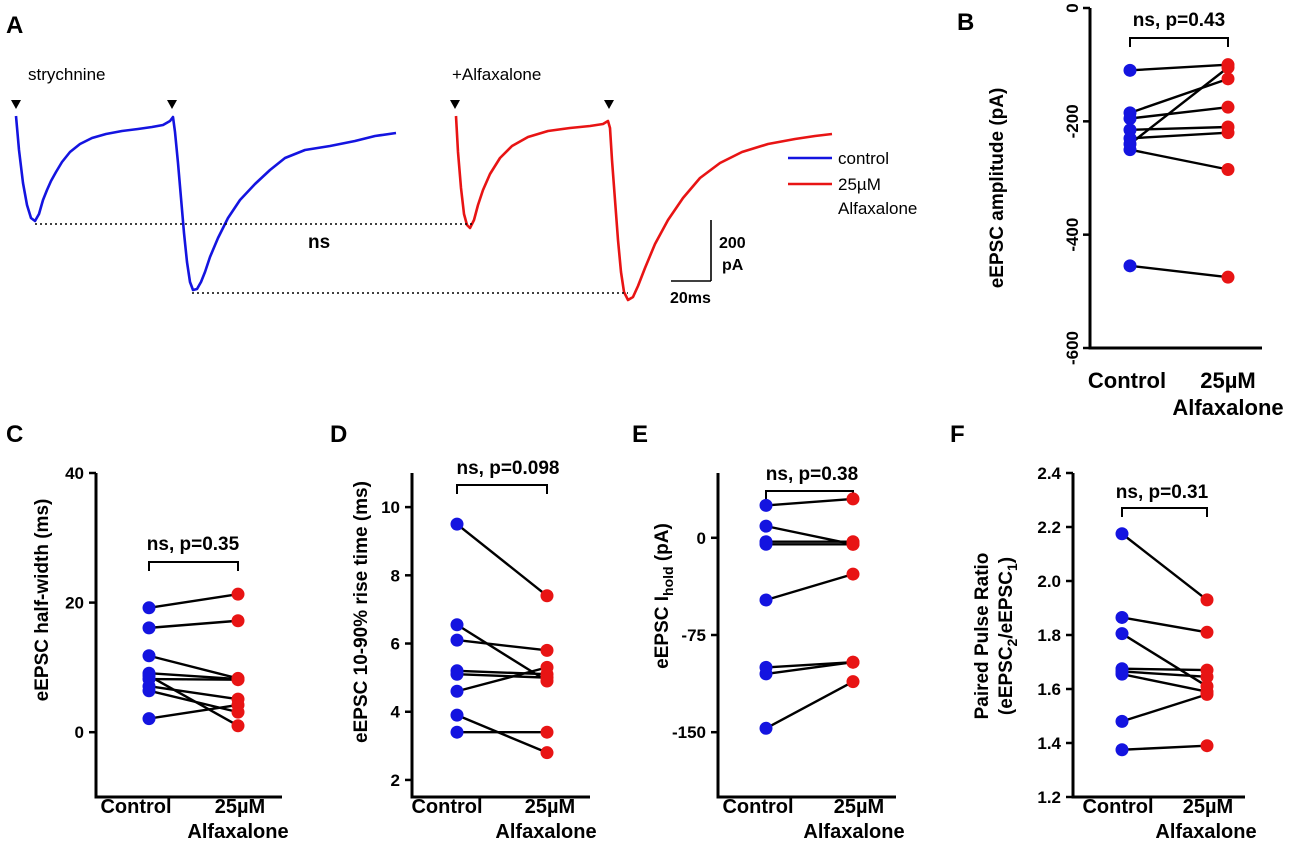 This screenshot has height=843, width=1300. What do you see at coordinates (1117, 807) in the screenshot?
I see `panel-f-xcat-control: Control` at bounding box center [1117, 807].